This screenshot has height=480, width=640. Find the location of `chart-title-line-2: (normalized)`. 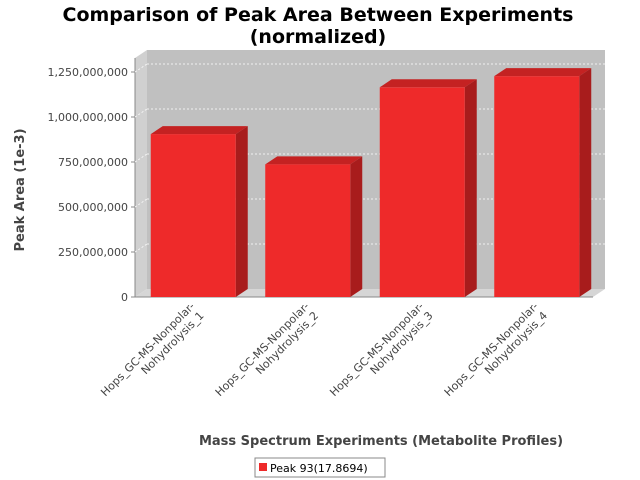

chart-title-line-2: (normalized) is located at coordinates (318, 37).